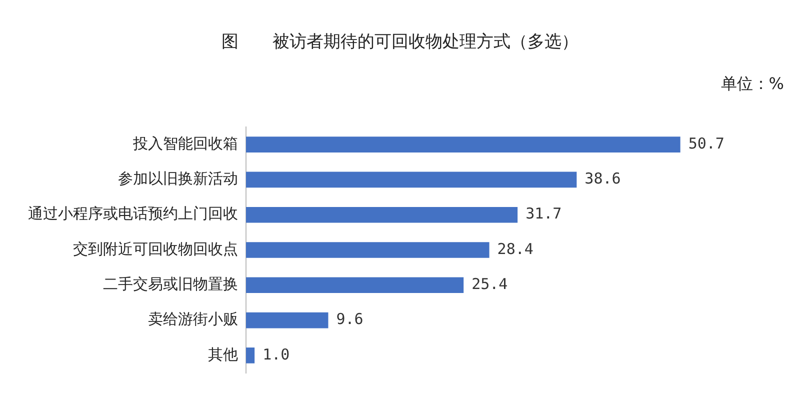 This screenshot has width=800, height=395. Describe the element at coordinates (155, 249) in the screenshot. I see `y-tick-label: 交到附近可回收物回收点` at that location.